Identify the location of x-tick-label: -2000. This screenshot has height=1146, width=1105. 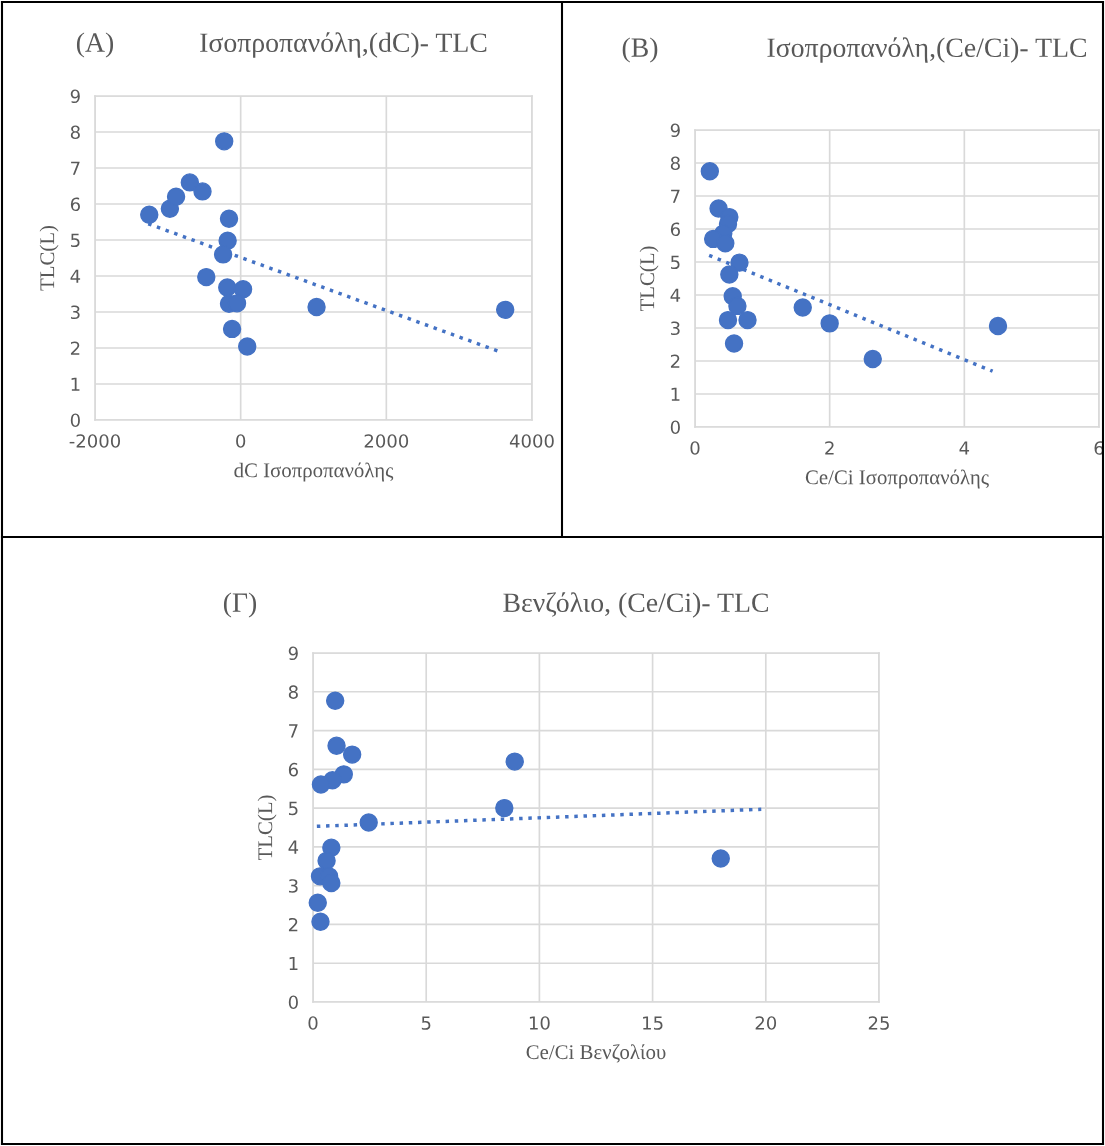
(95, 441).